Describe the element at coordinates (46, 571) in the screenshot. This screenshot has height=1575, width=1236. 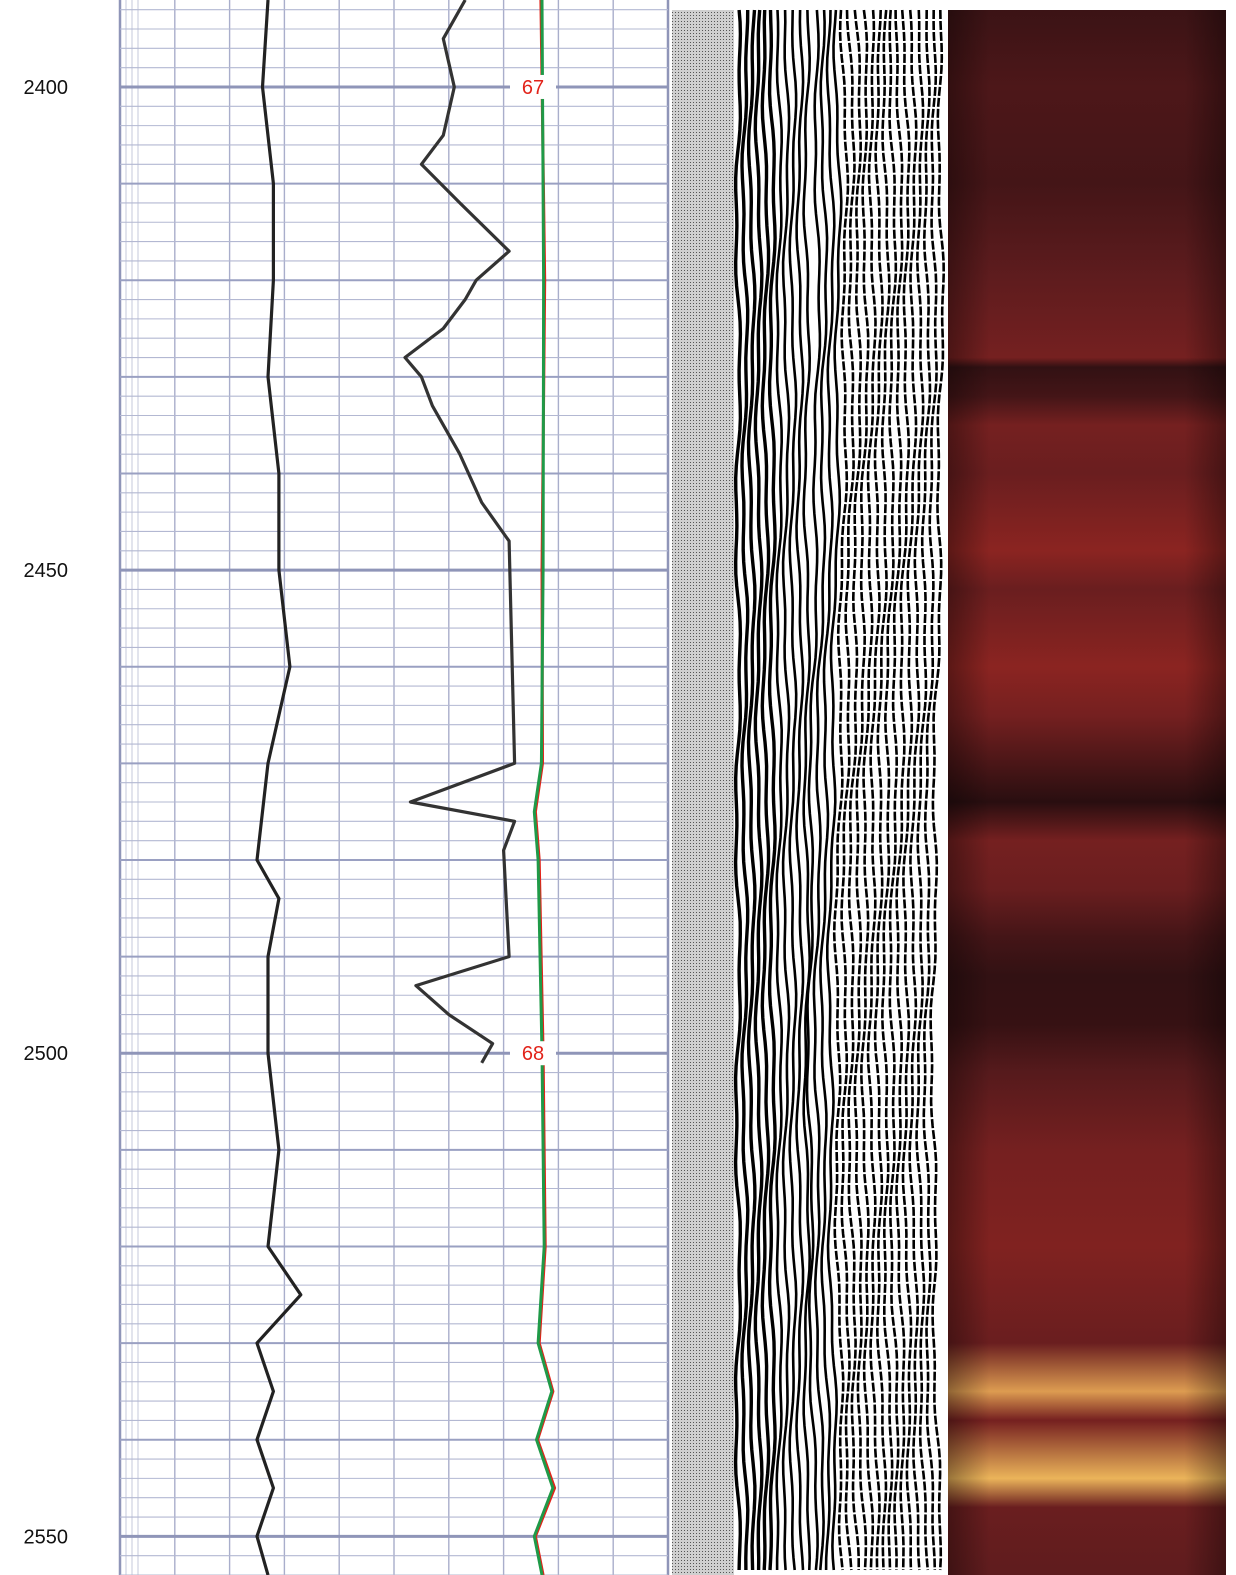
I see `depth-tick-label: 2450` at that location.